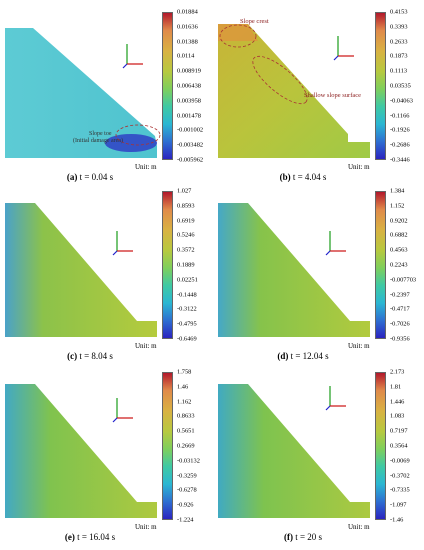 This screenshot has height=550, width=424. Describe the element at coordinates (189, 116) in the screenshot. I see `colorbar-tick-label: 0.001478` at that location.